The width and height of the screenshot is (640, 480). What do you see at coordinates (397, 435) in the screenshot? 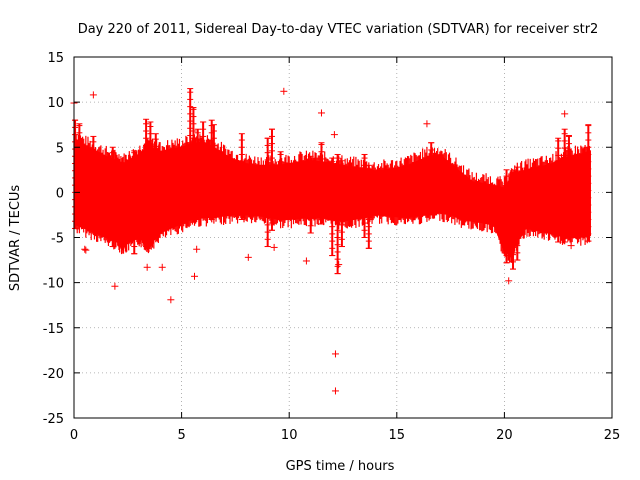
I see `x-tick-label: 15` at bounding box center [397, 435].